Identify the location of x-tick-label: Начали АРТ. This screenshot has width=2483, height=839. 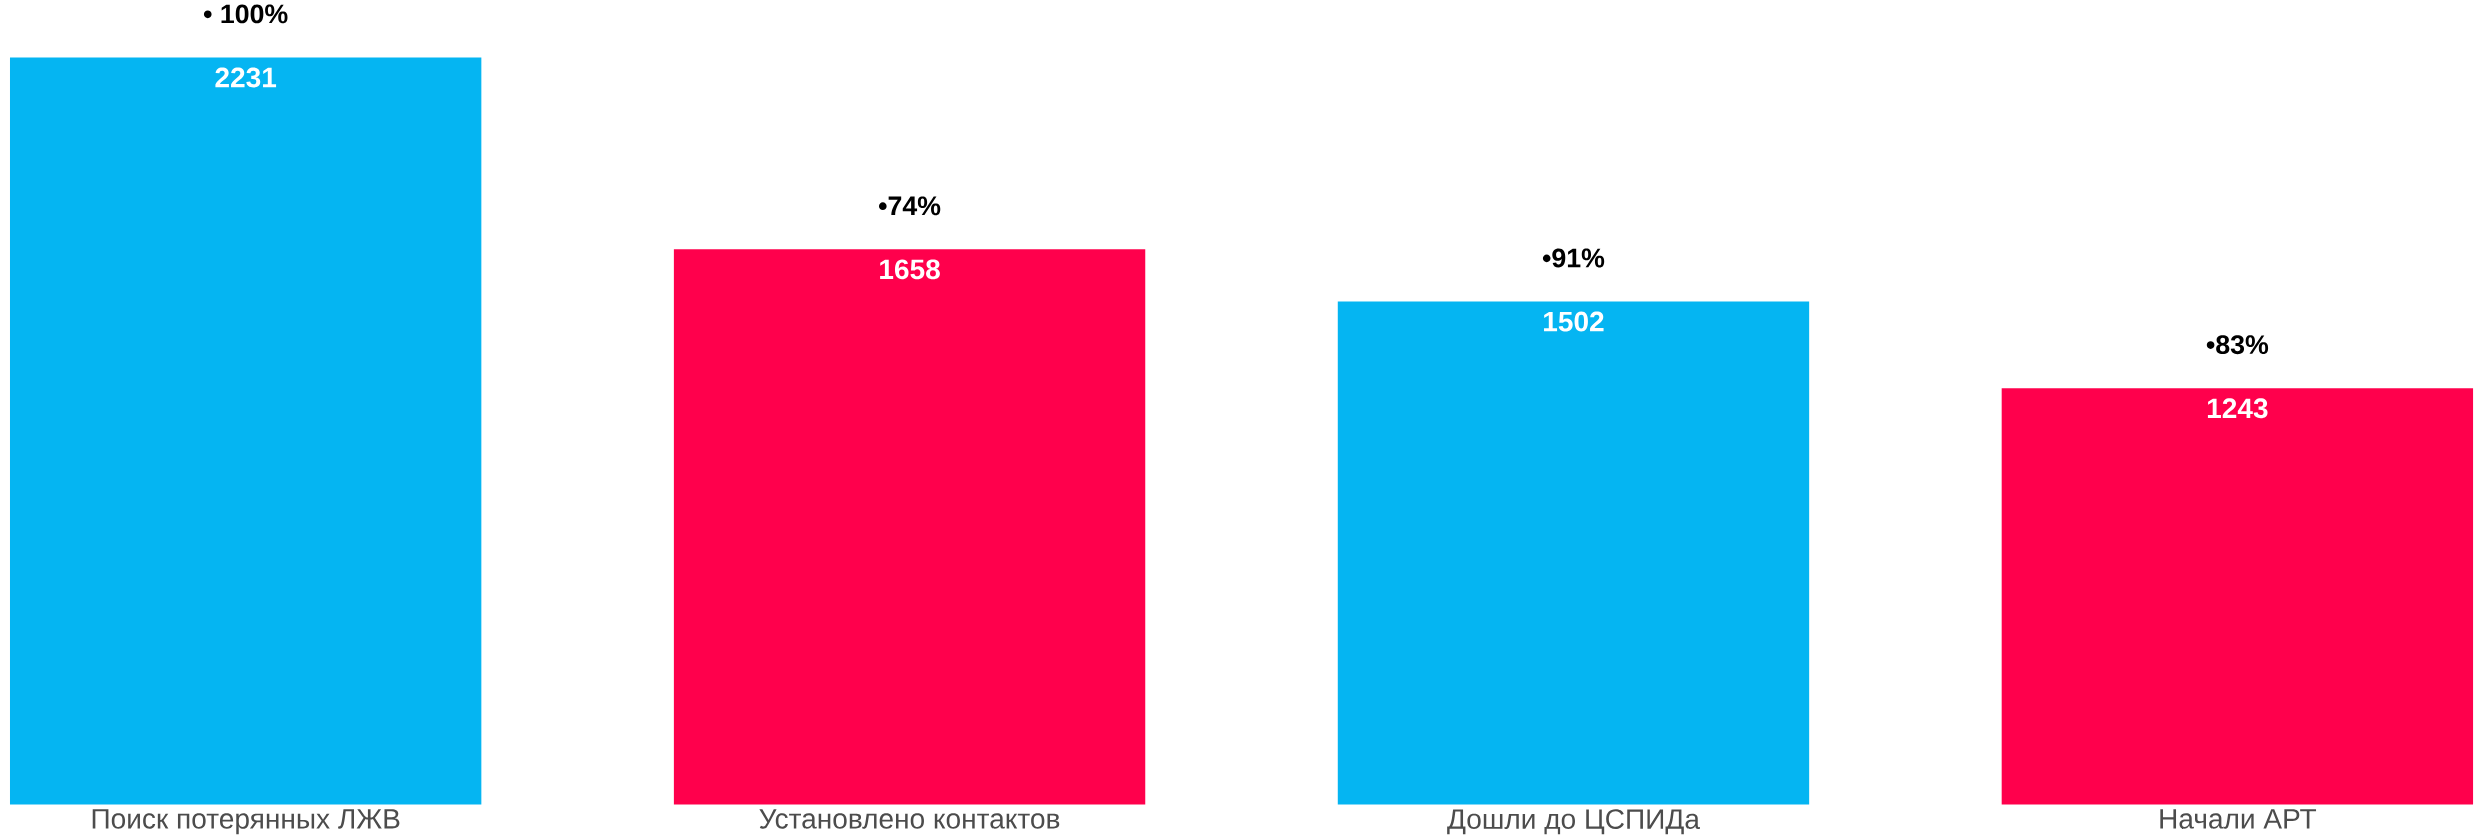
(2238, 819).